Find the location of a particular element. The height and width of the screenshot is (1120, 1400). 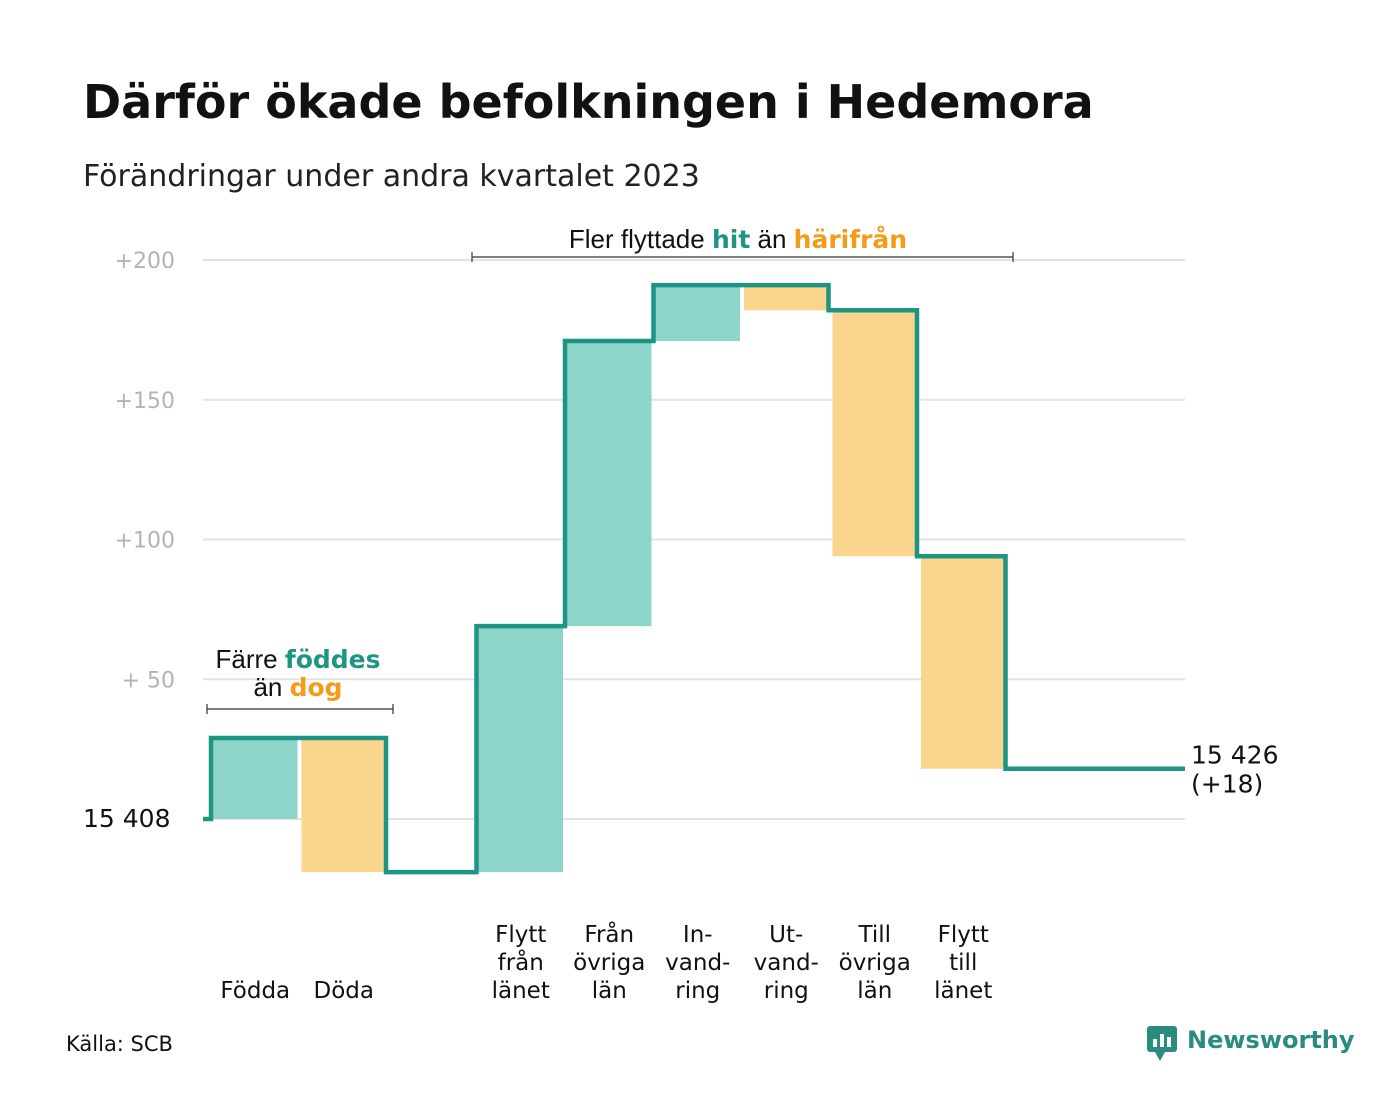

brand-logo: Newsworthy is located at coordinates (1251, 1043).